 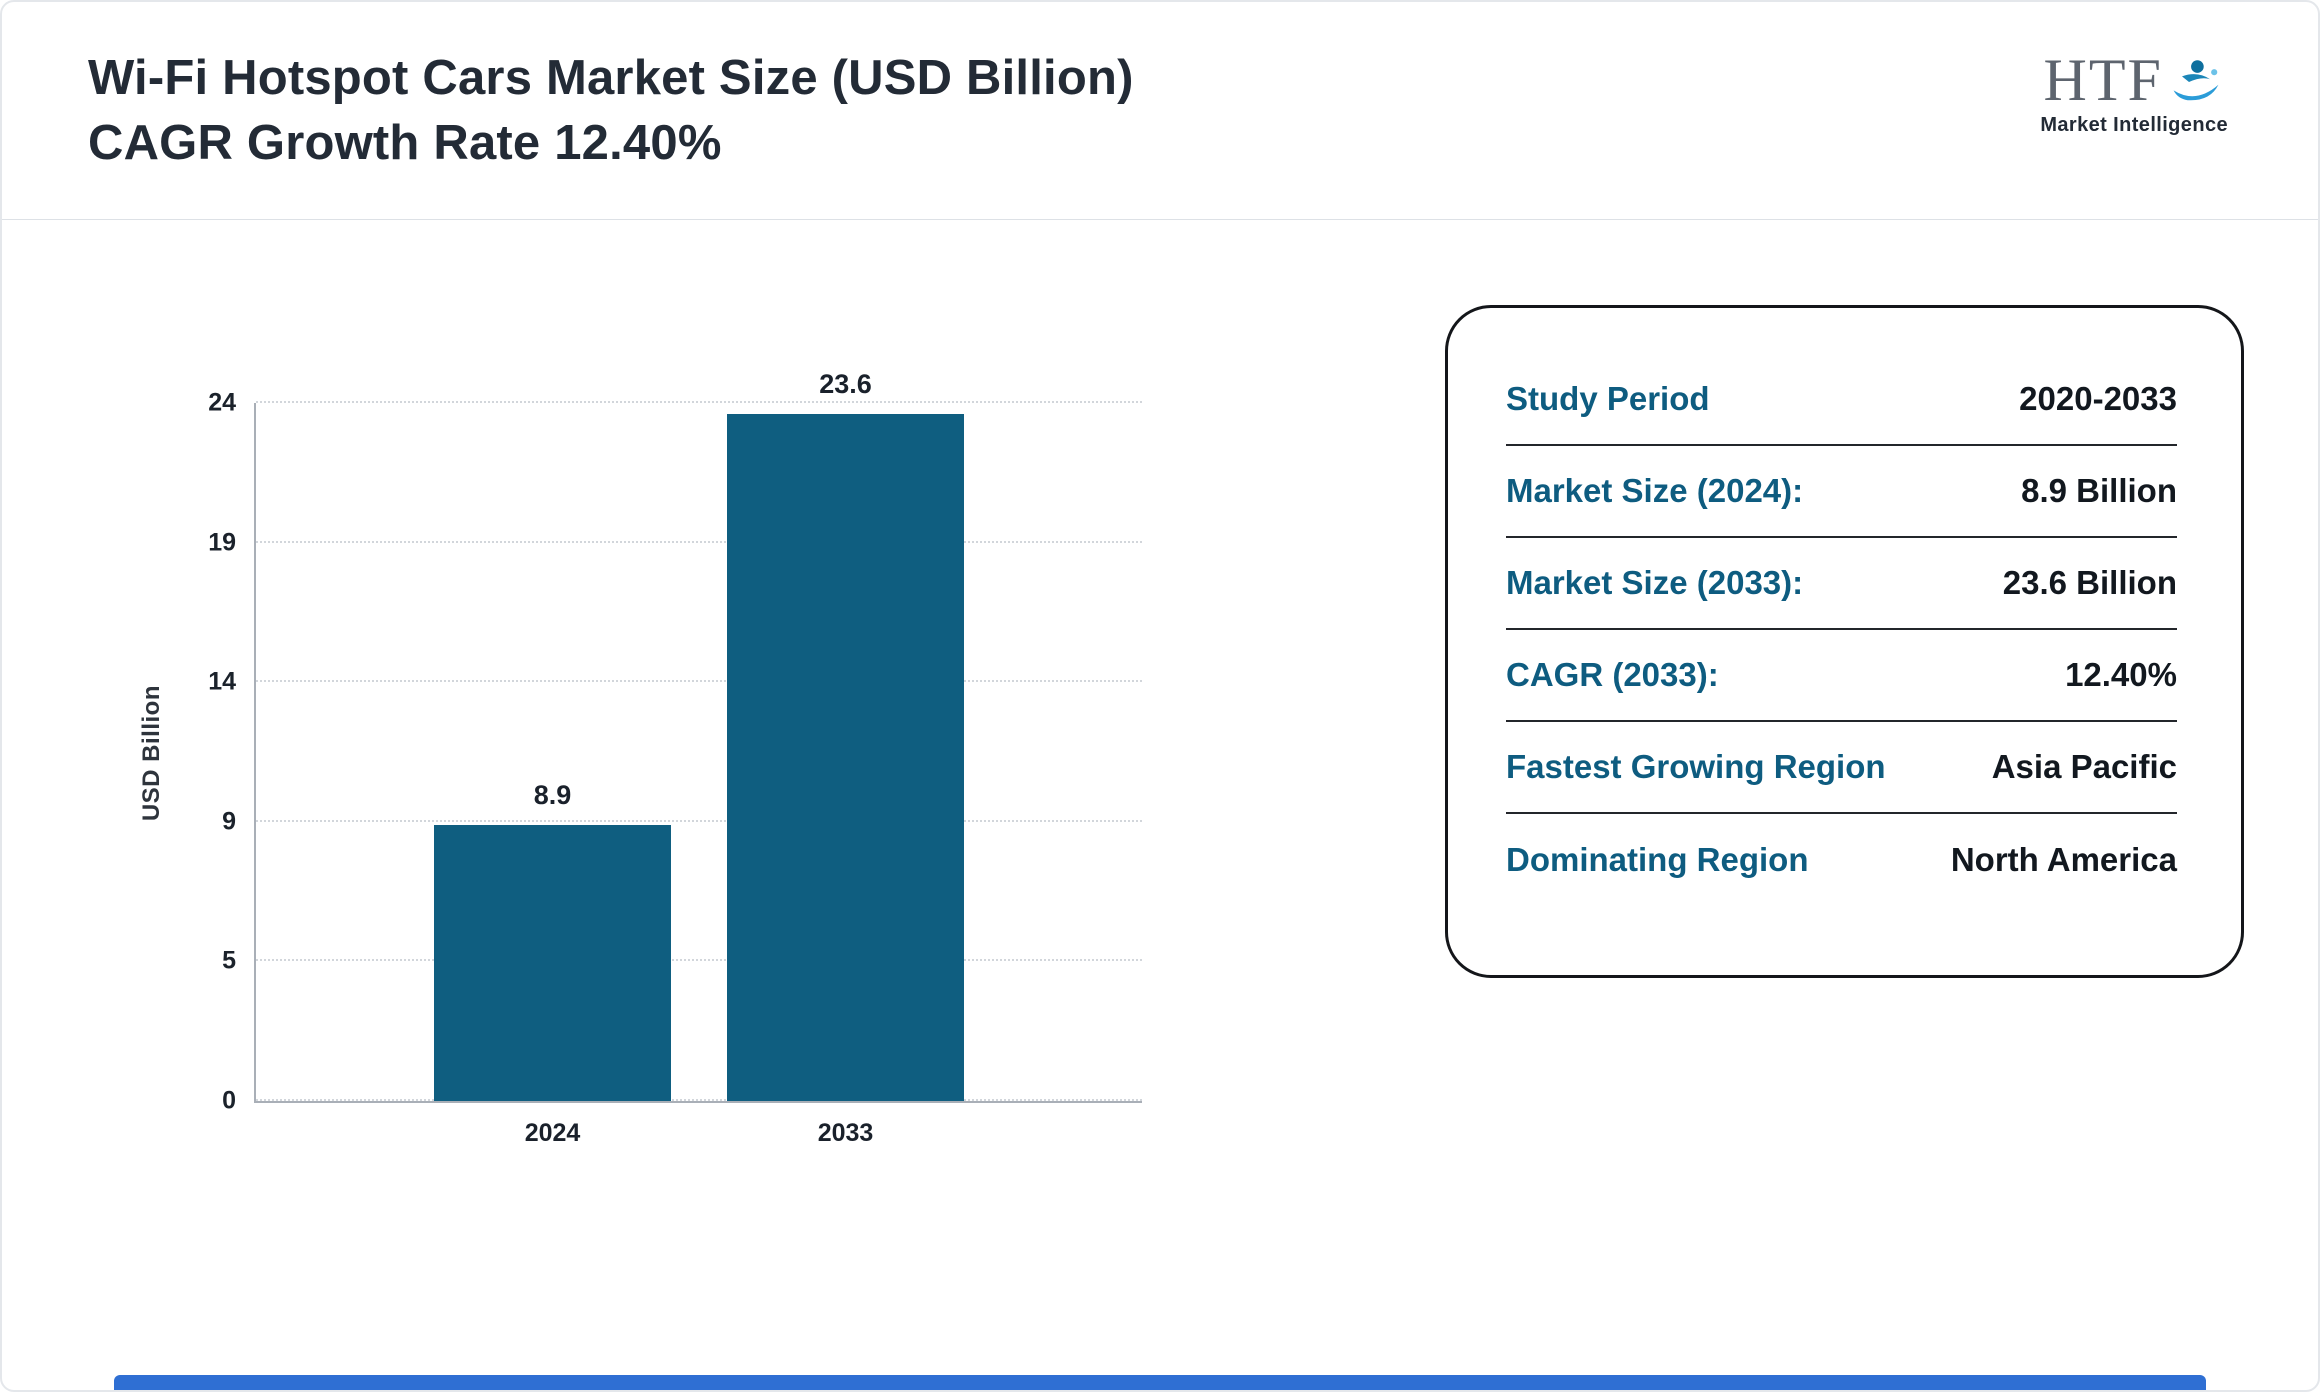 I want to click on logo-text: HTF, so click(x=2103, y=80).